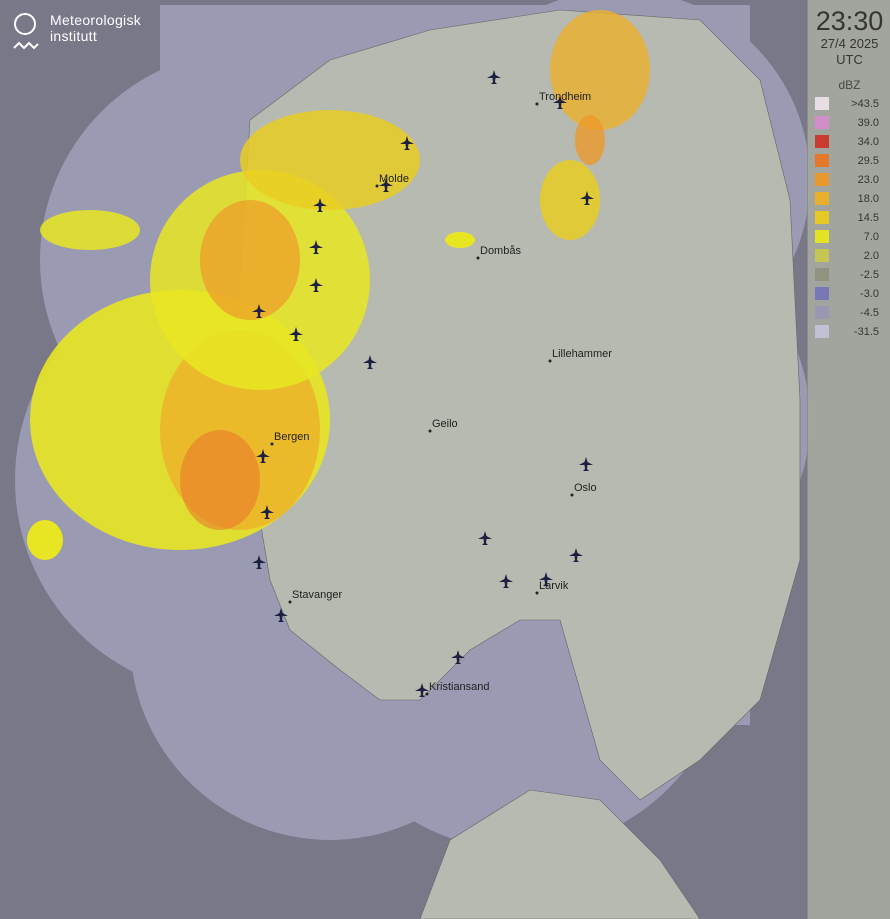  What do you see at coordinates (849, 141) in the screenshot?
I see `legend-item: 34.0` at bounding box center [849, 141].